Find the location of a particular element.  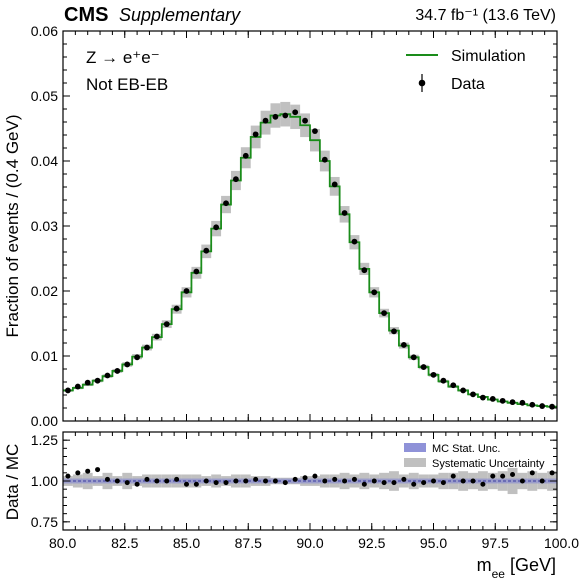

main-y-axis-label: Fraction of events / (0.4 GeV) is located at coordinates (12, 226).